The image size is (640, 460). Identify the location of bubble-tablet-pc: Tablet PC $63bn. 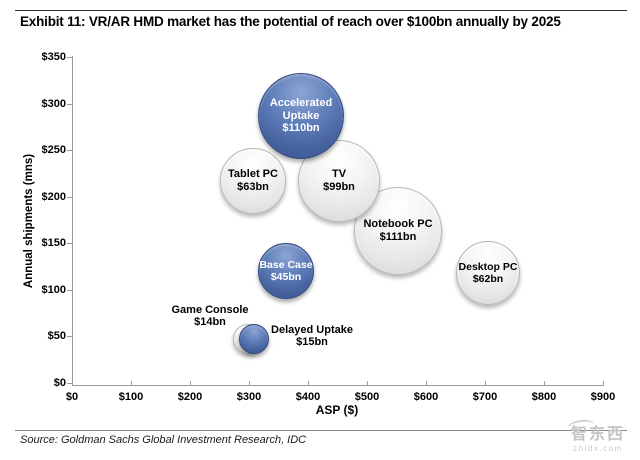
(253, 181).